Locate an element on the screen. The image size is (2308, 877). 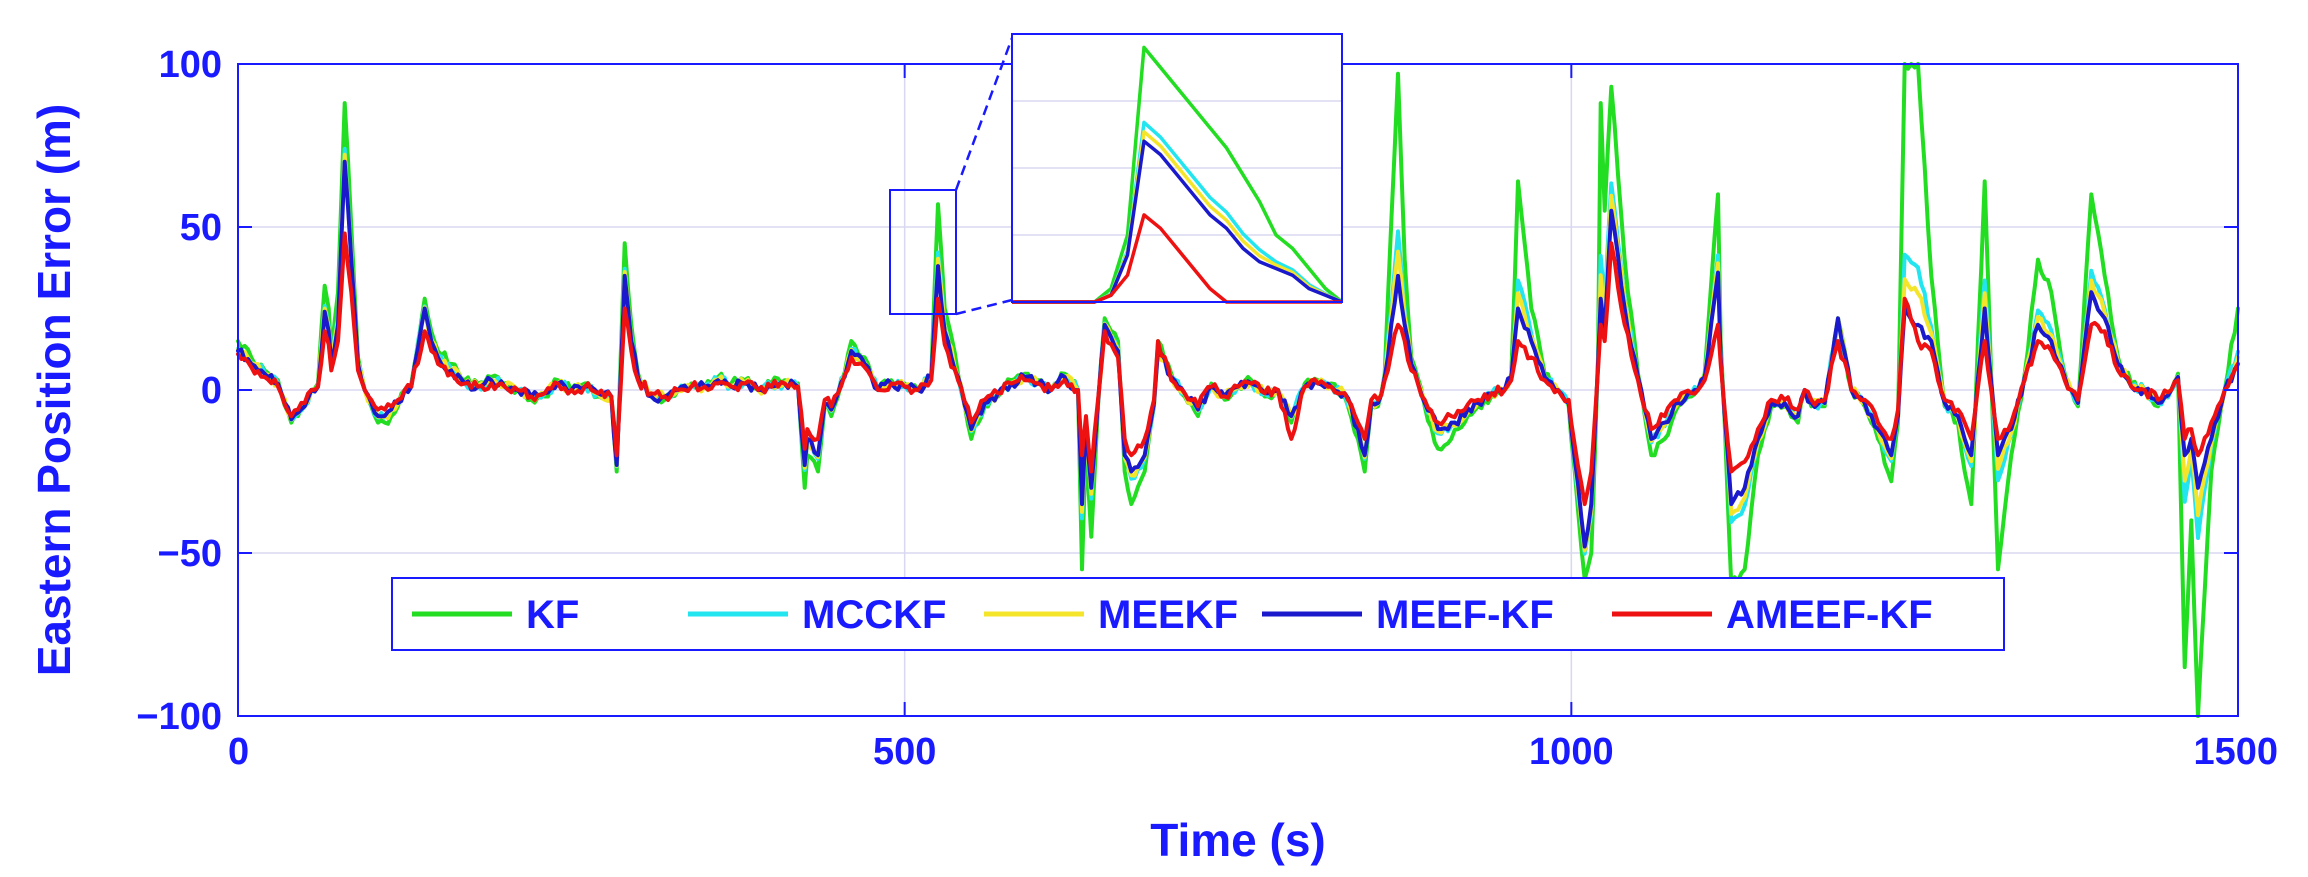
y-tick-label: −100 is located at coordinates (179, 717).